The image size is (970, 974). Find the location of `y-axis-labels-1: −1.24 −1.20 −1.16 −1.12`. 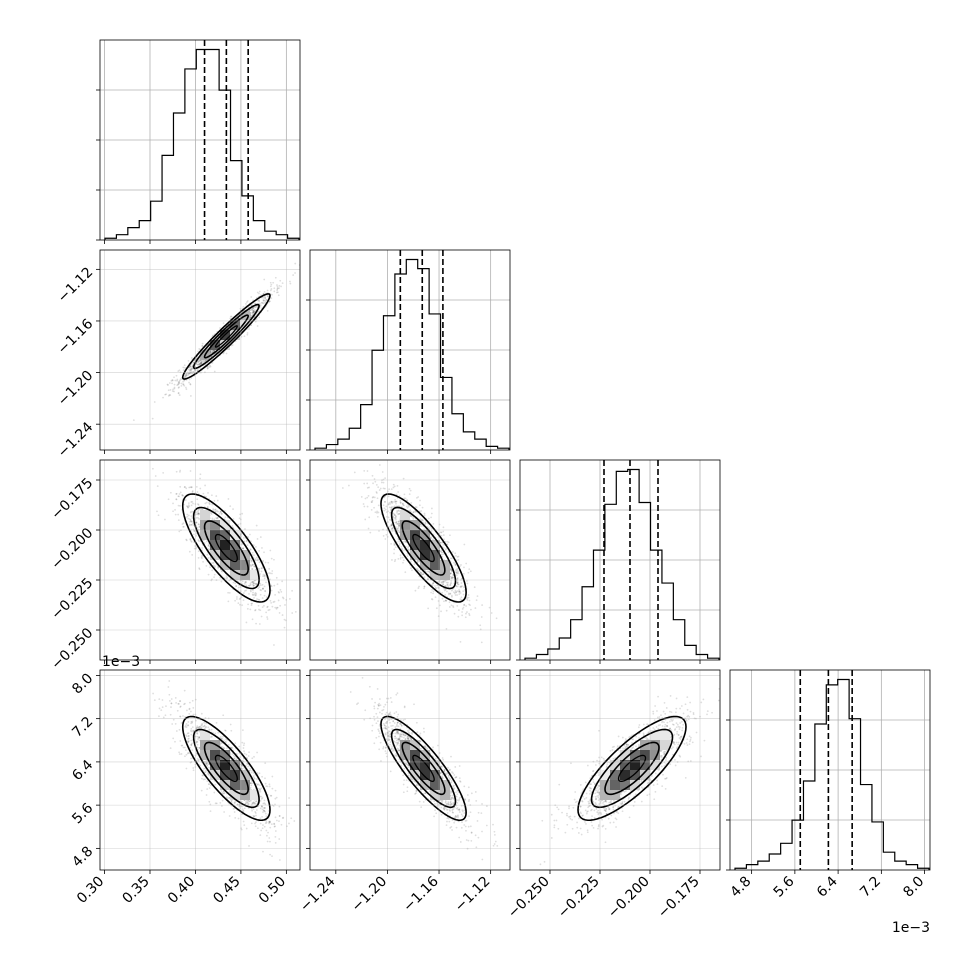

y-axis-labels-1: −1.24 −1.20 −1.16 −1.12 is located at coordinates (76, 362).